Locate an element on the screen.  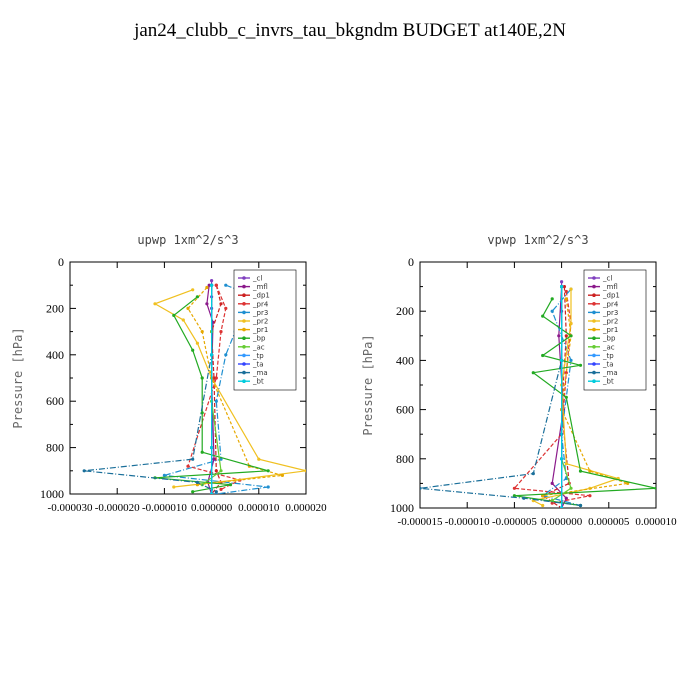
series-group is located at coordinates (194, 386).